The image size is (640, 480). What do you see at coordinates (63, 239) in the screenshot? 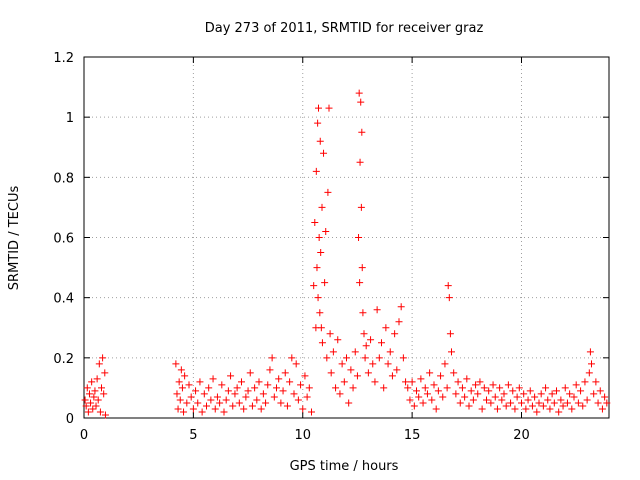
I see `y-tick-label: 0.6` at bounding box center [63, 239].